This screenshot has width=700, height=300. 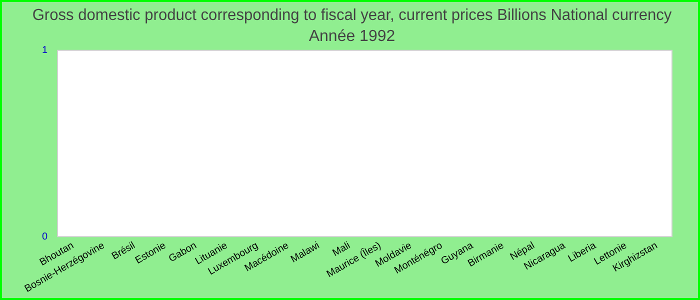 What do you see at coordinates (352, 37) in the screenshot?
I see `chart-subtitle: Année 1992` at bounding box center [352, 37].